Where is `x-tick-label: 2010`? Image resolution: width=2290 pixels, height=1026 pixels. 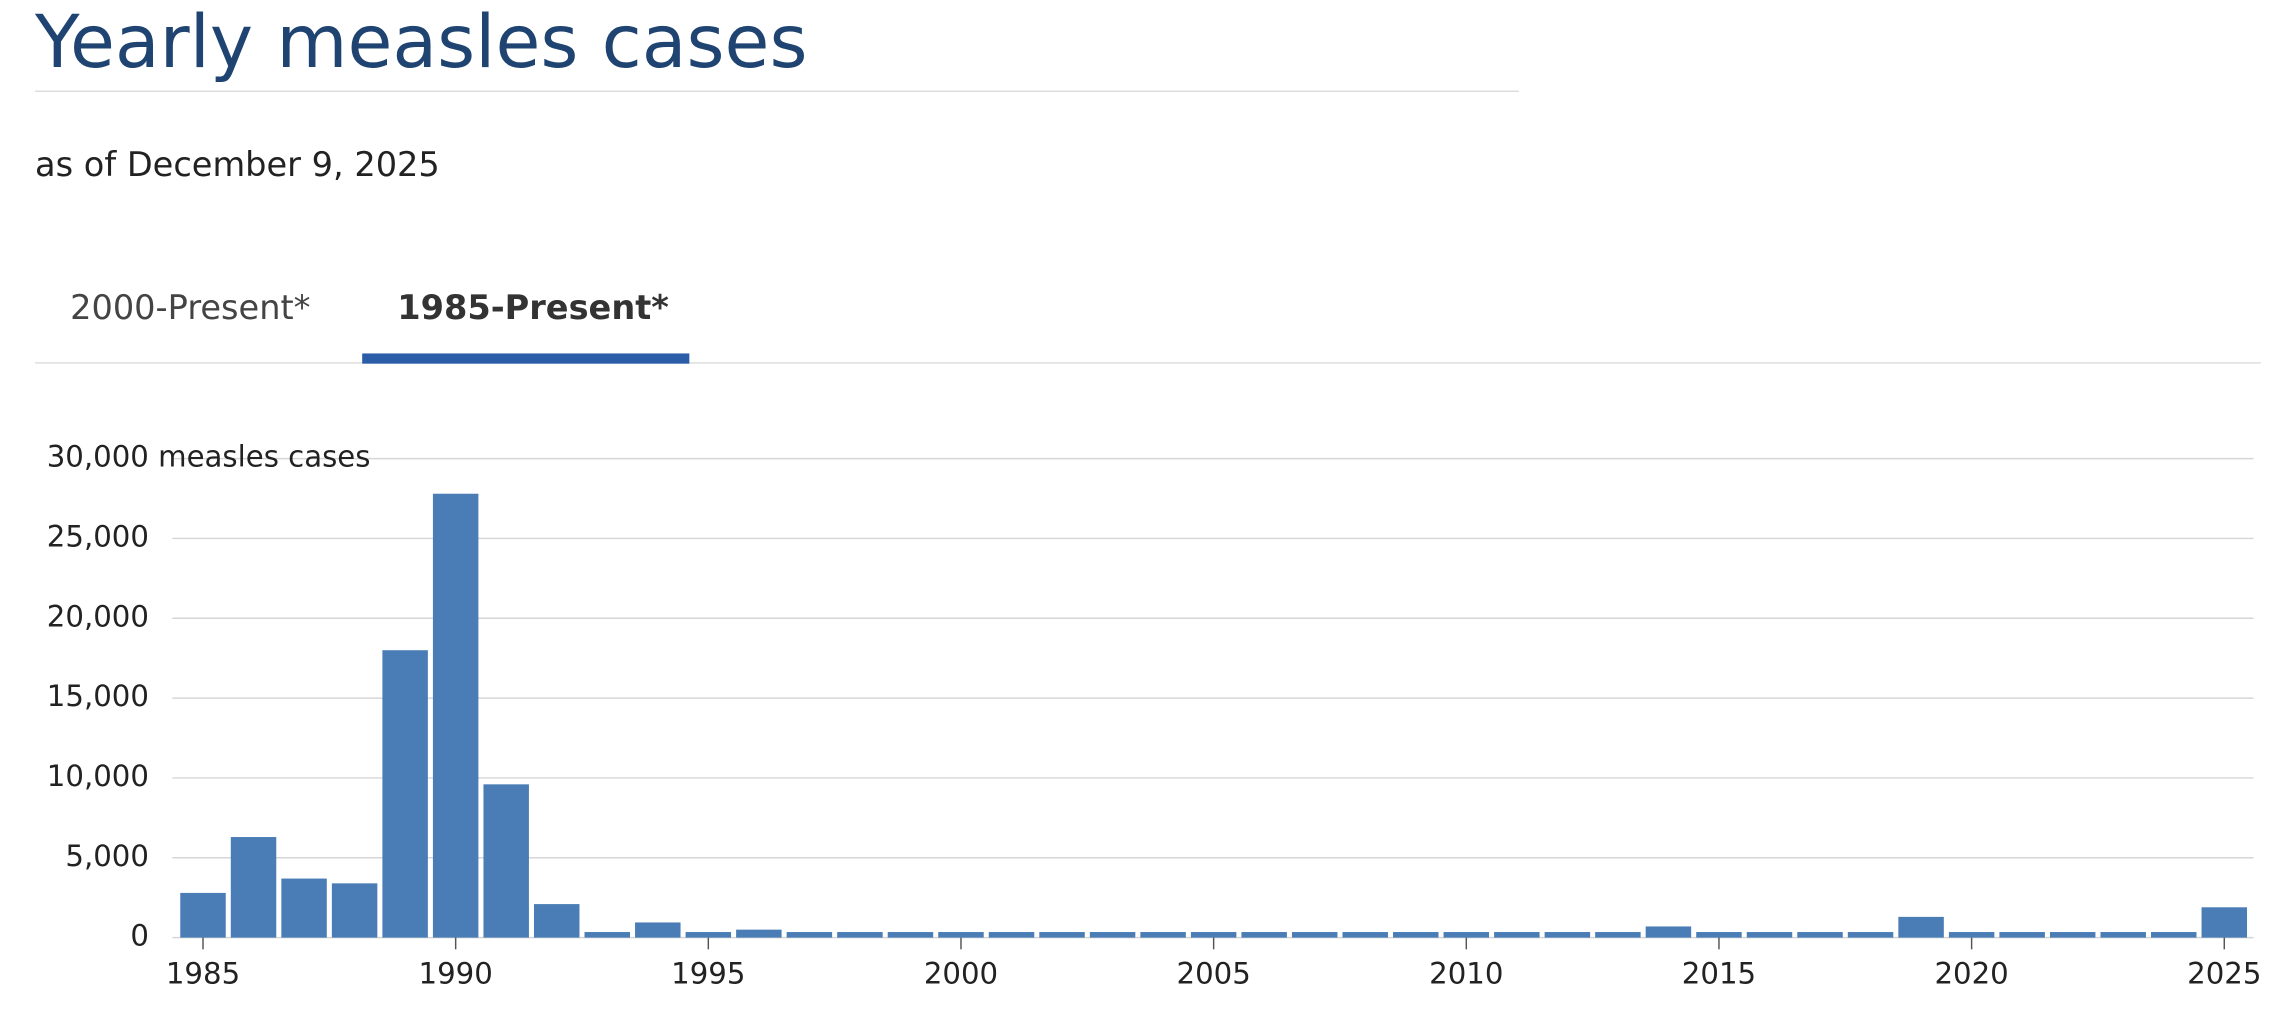
x-tick-label: 2010 is located at coordinates (1466, 974).